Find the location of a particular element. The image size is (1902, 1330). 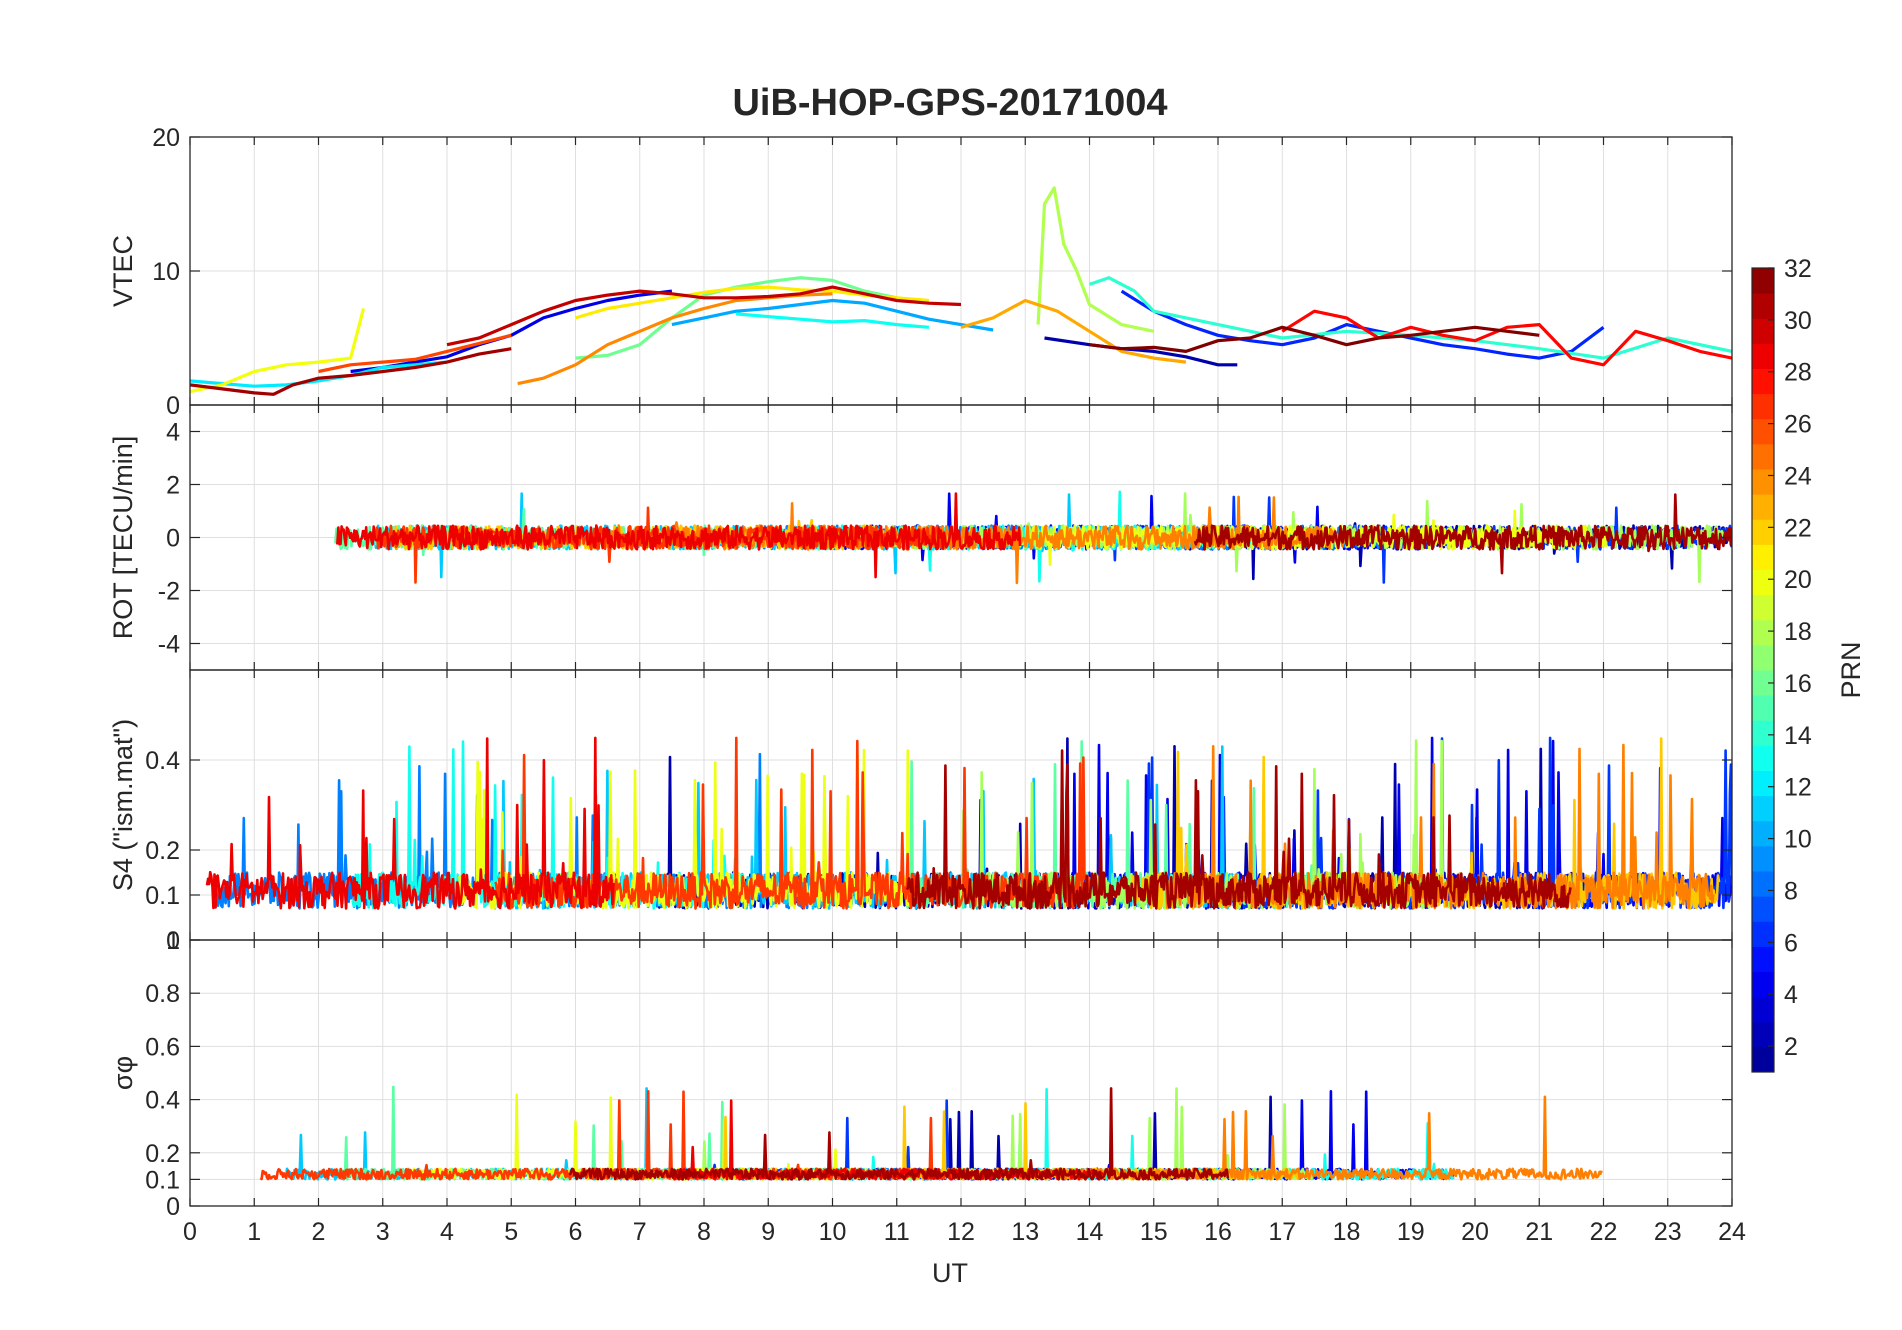

colorbar-frame is located at coordinates (1763, 670).